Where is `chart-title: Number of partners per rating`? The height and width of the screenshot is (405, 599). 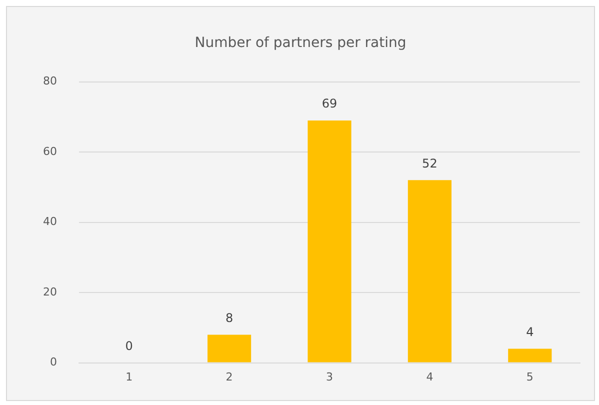
chart-title: Number of partners per rating is located at coordinates (300, 43).